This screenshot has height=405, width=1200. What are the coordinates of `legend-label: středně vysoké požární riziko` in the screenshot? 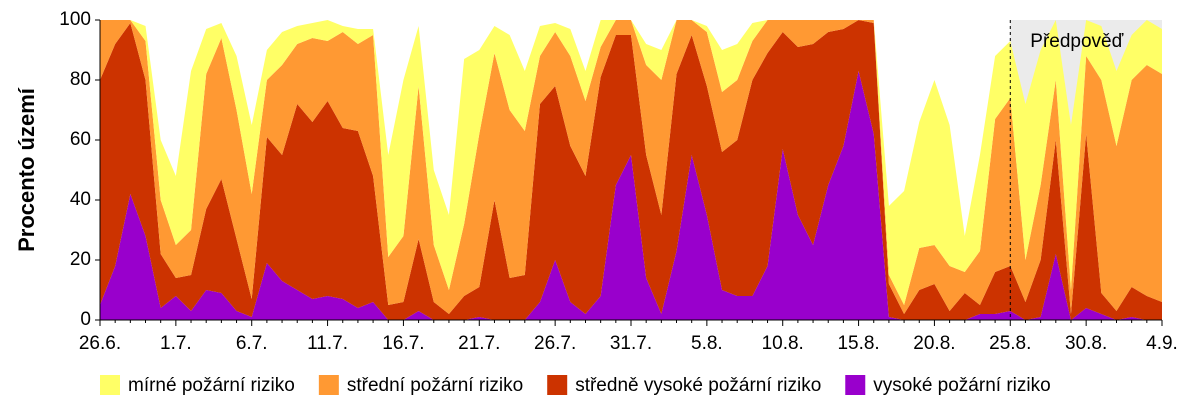 It's located at (698, 385).